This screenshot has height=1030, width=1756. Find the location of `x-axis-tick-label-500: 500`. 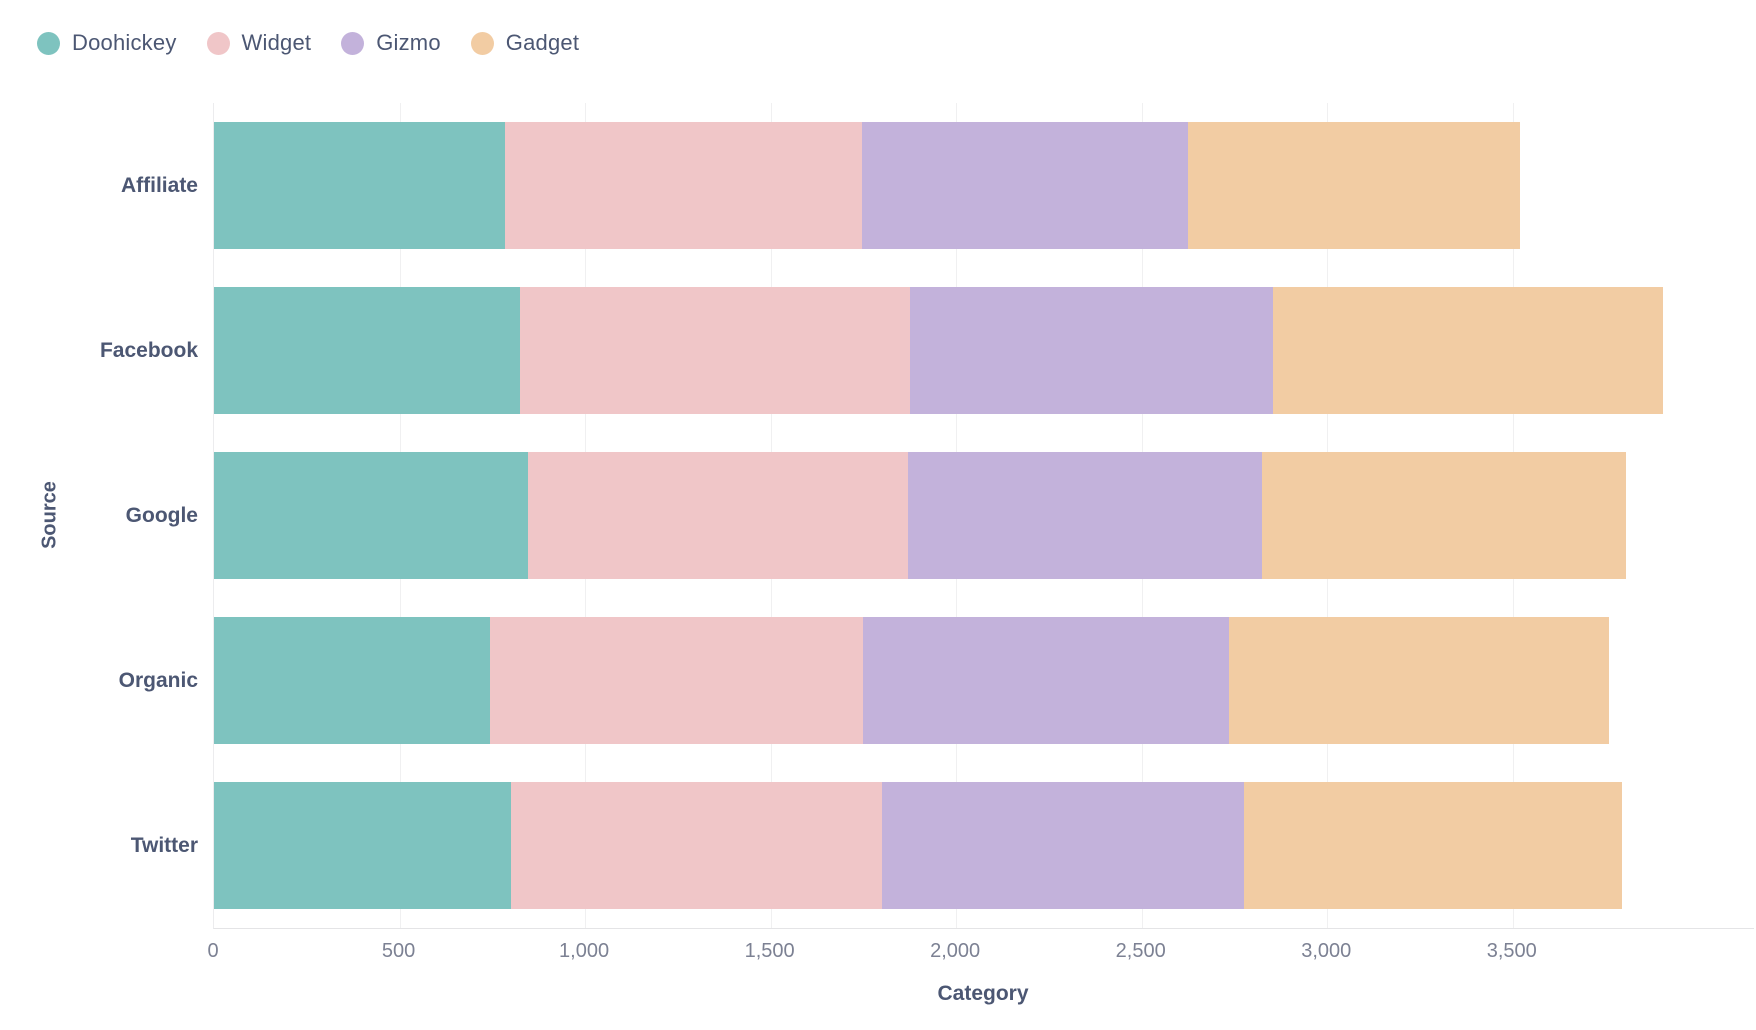

x-axis-tick-label-500: 500 is located at coordinates (398, 951).